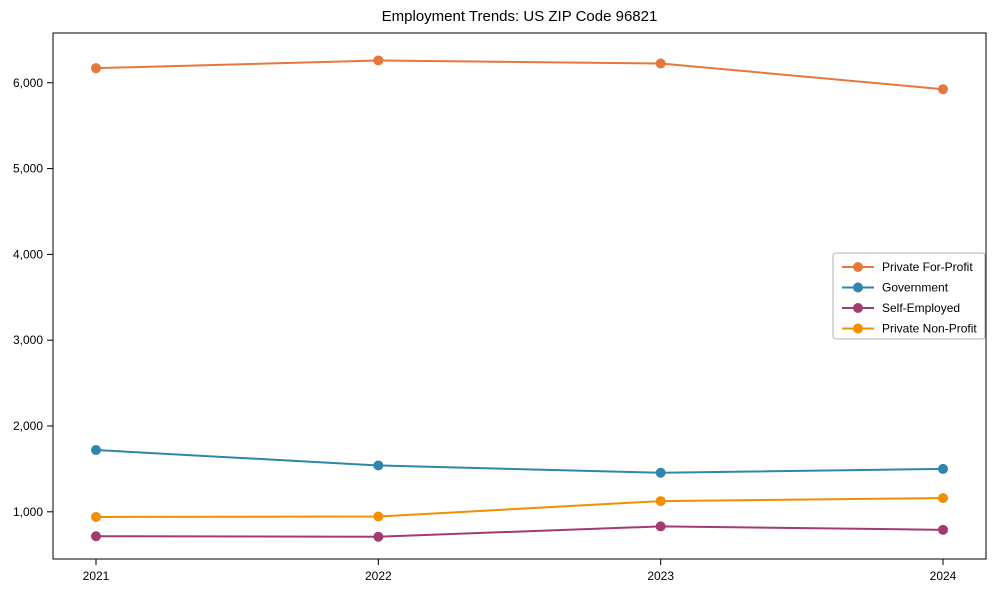  I want to click on data-point-government-2024, so click(943, 468).